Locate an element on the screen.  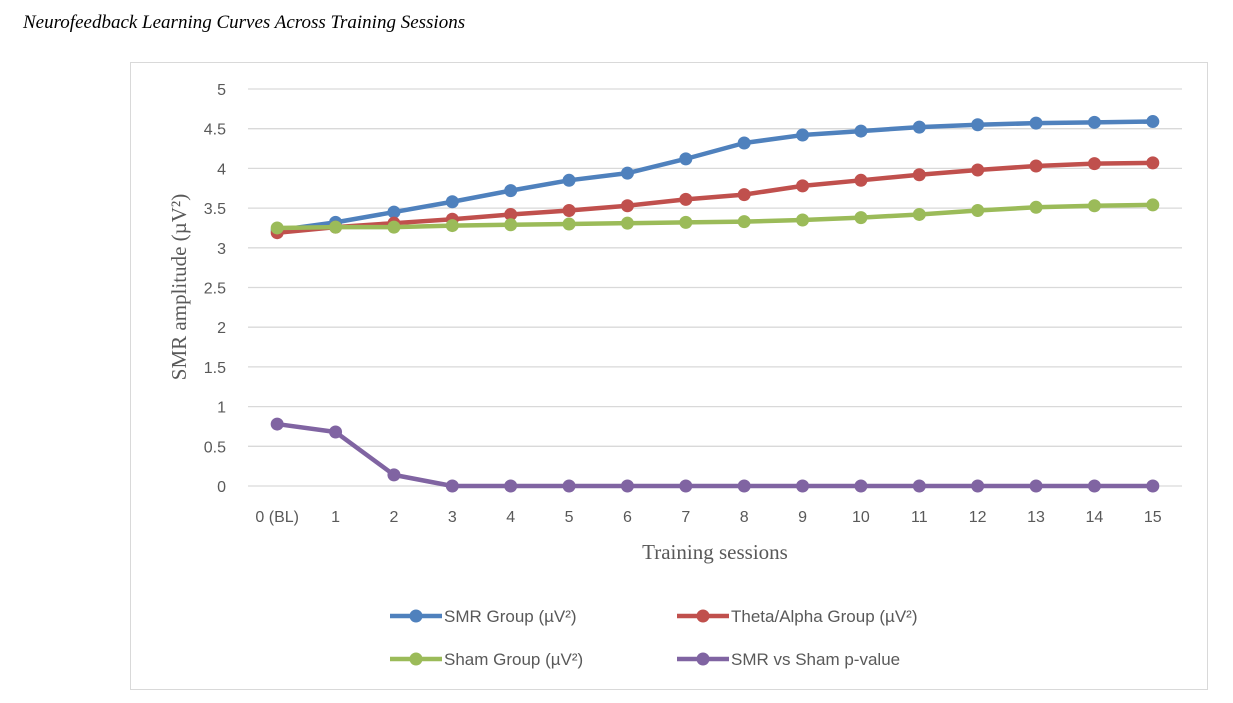
y-tick-label: 5 is located at coordinates (221, 90).